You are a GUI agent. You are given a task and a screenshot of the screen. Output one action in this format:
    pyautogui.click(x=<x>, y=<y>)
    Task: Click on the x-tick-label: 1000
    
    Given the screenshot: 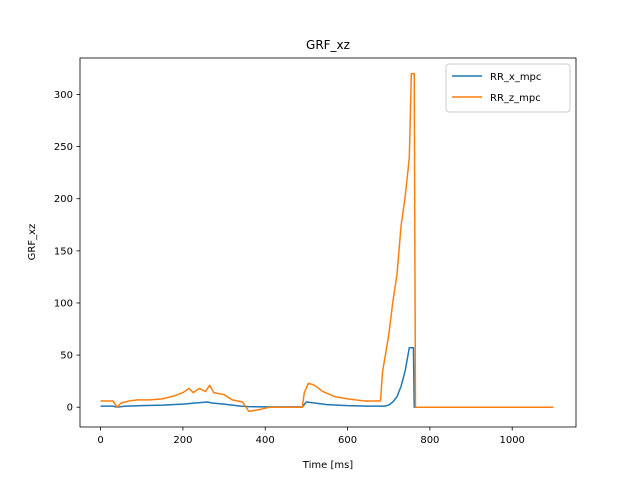 What is the action you would take?
    pyautogui.click(x=511, y=440)
    